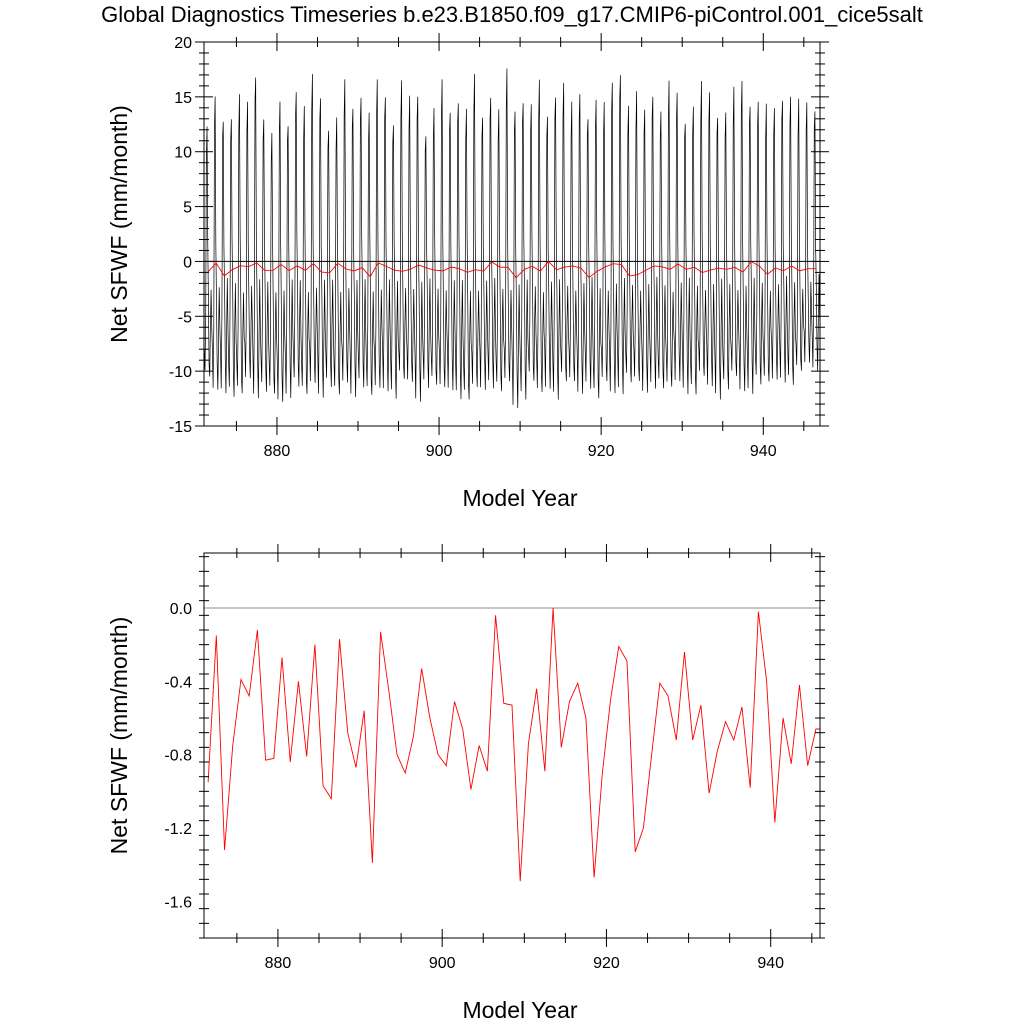 Image resolution: width=1024 pixels, height=1024 pixels. What do you see at coordinates (185, 317) in the screenshot?
I see `y-tick-label: -5` at bounding box center [185, 317].